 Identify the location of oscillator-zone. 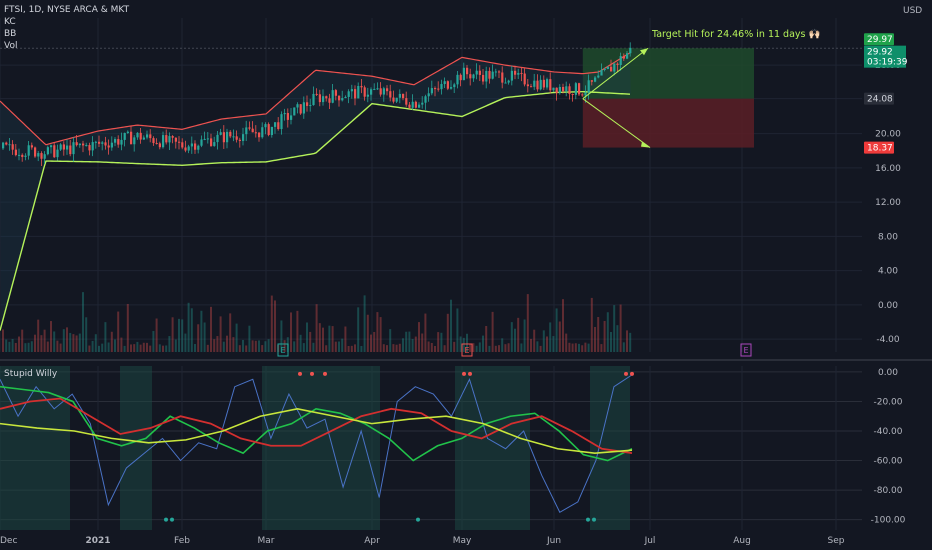
(610, 448).